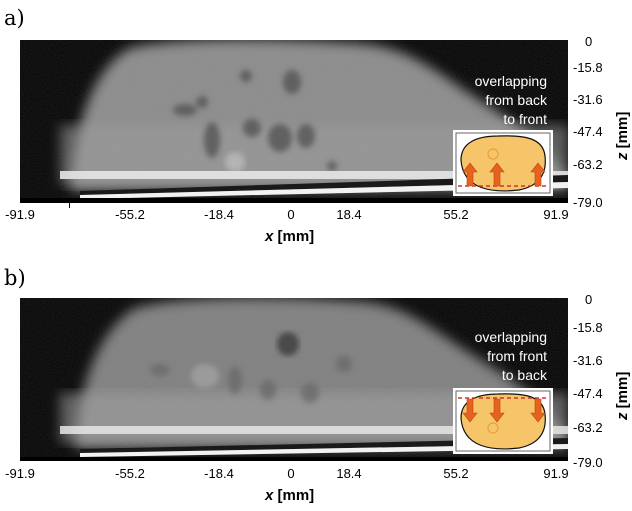  I want to click on panel-a-z-tick: -79.0, so click(588, 202).